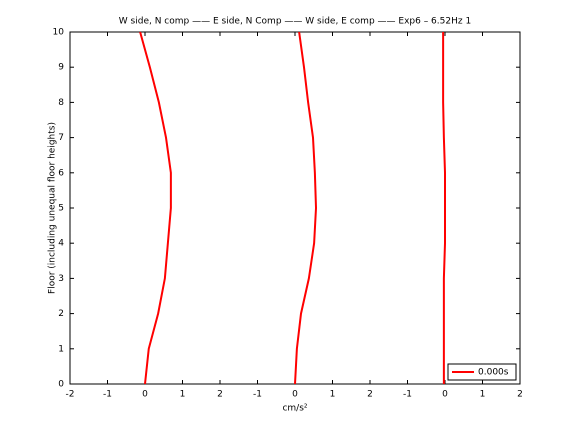  I want to click on y-tick-label: 2, so click(61, 314).